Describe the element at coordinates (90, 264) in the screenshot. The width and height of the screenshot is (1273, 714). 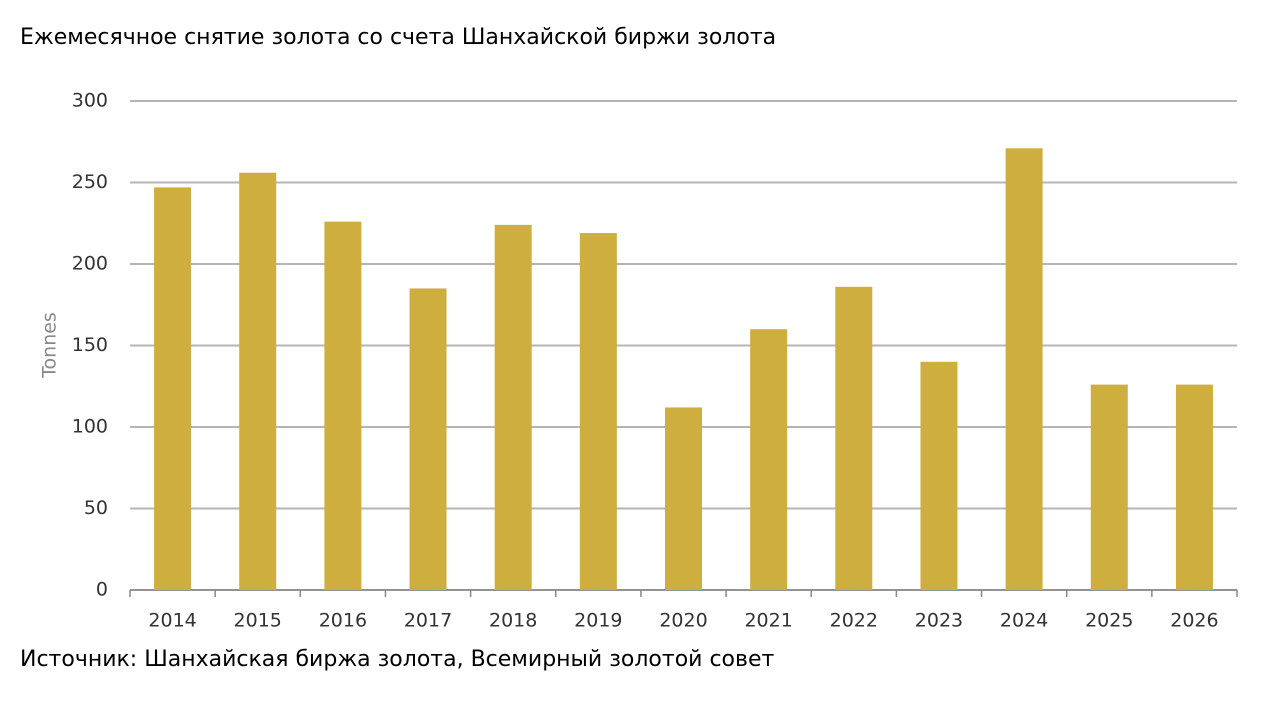
I see `y-tick-label: 200` at that location.